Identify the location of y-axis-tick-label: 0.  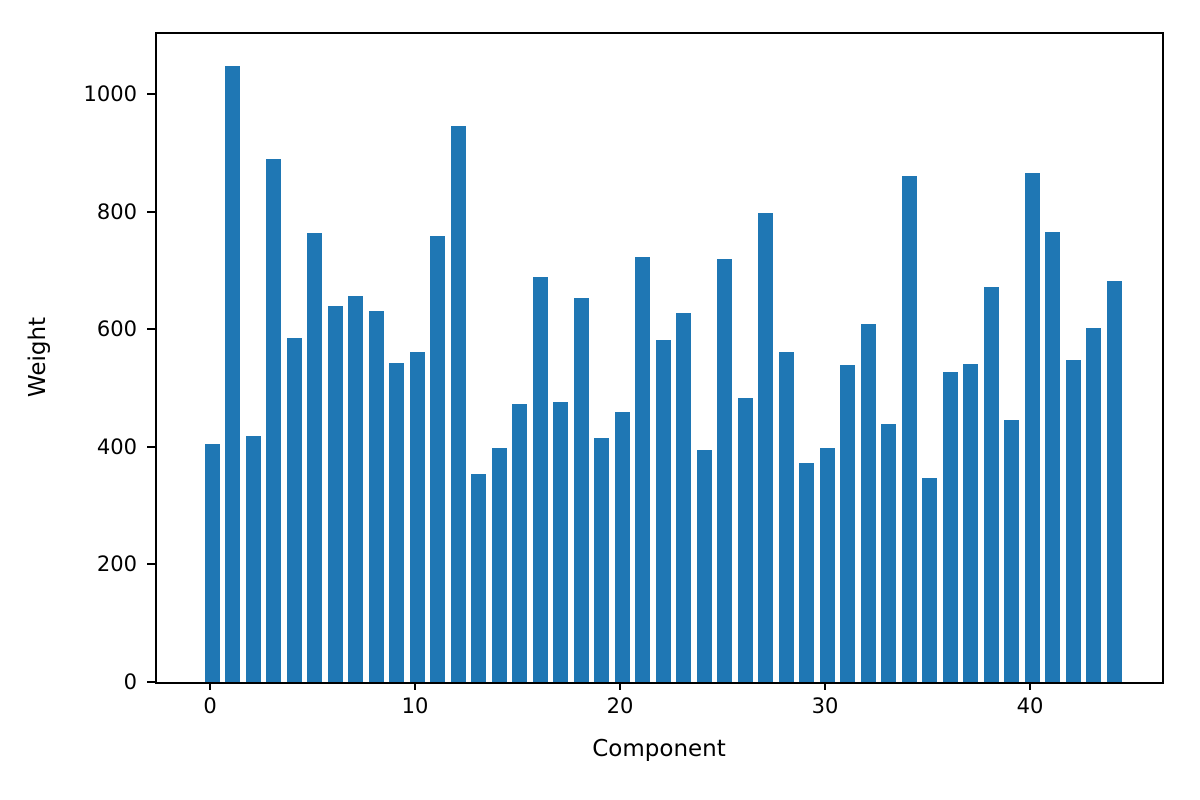
(130, 682).